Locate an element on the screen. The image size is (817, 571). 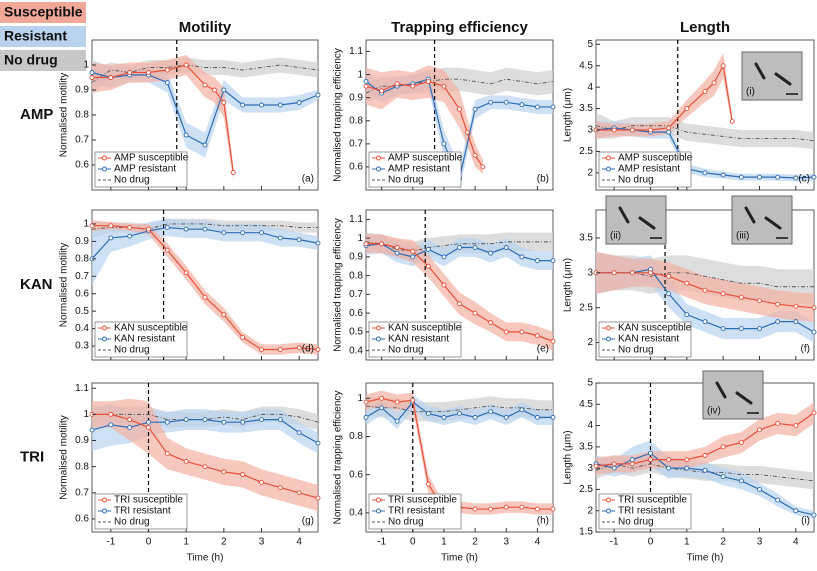
y-tick-label: 0.5 is located at coordinates (356, 332).